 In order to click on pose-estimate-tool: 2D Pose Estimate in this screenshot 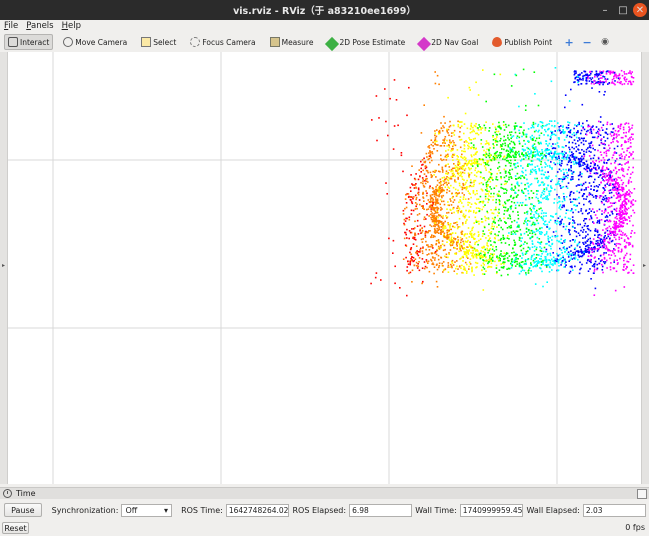, I will do `click(366, 42)`.